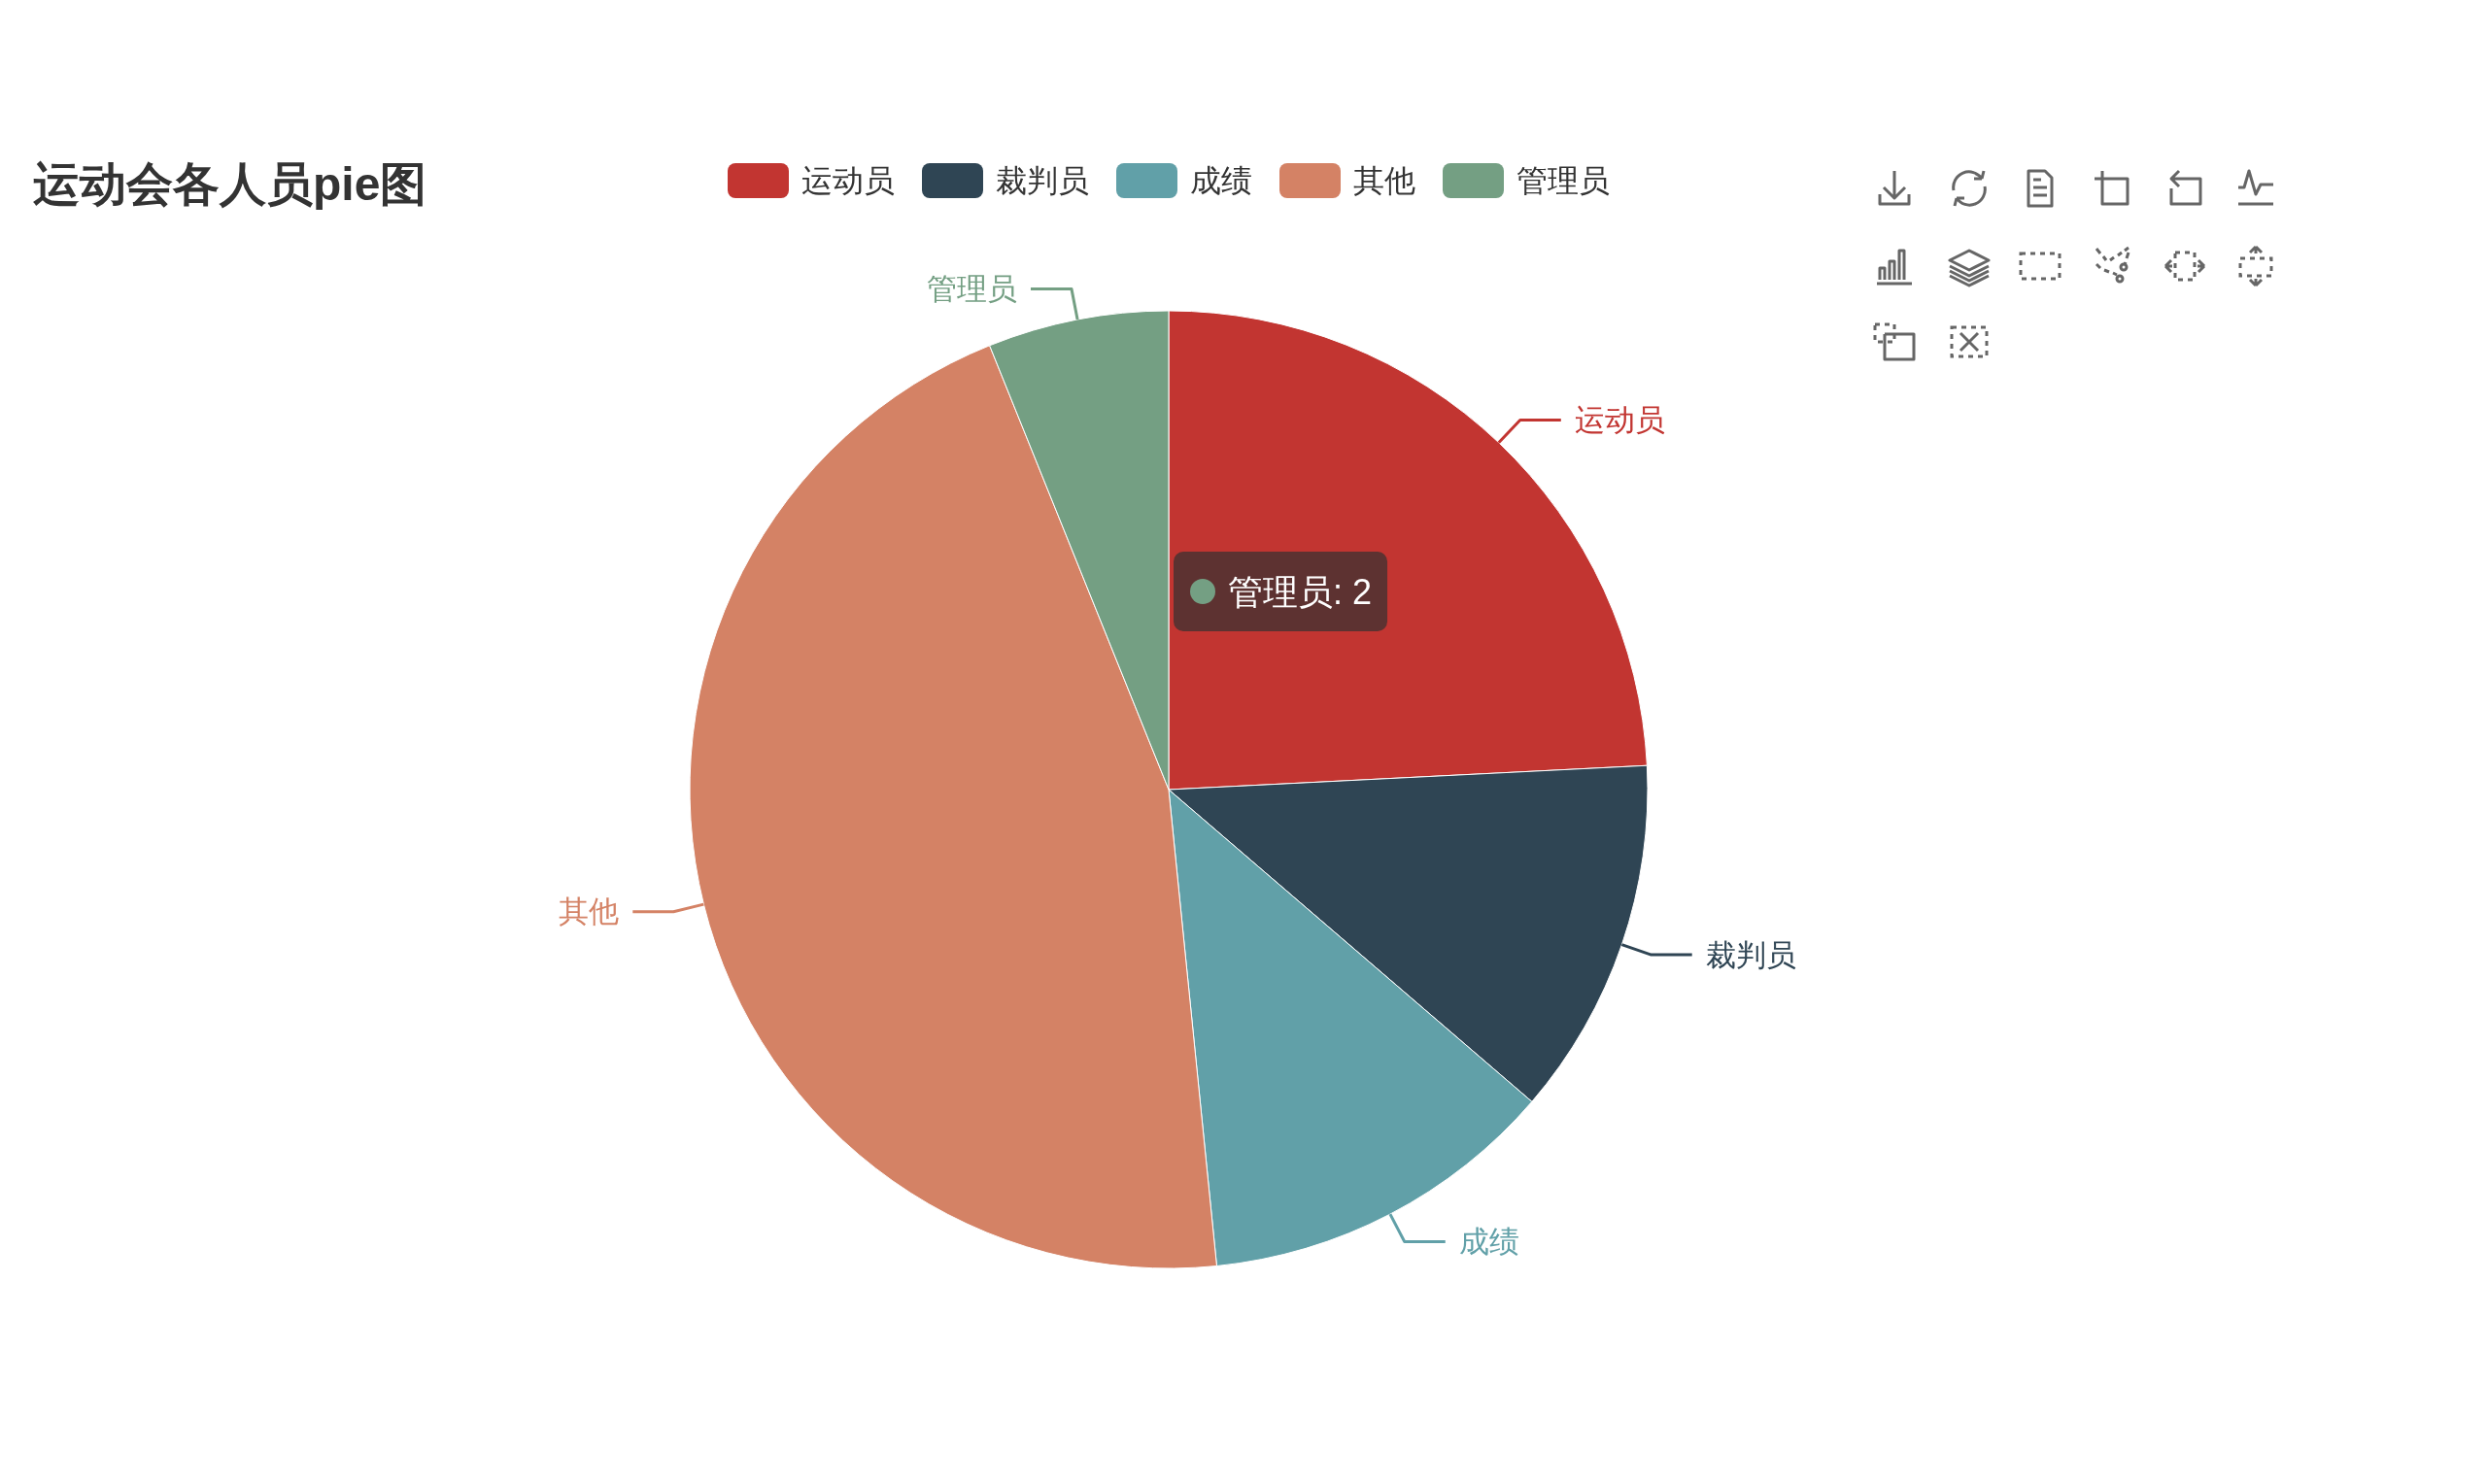 This screenshot has width=2487, height=1484. Describe the element at coordinates (1300, 591) in the screenshot. I see `annotation: 管理员: 2` at that location.